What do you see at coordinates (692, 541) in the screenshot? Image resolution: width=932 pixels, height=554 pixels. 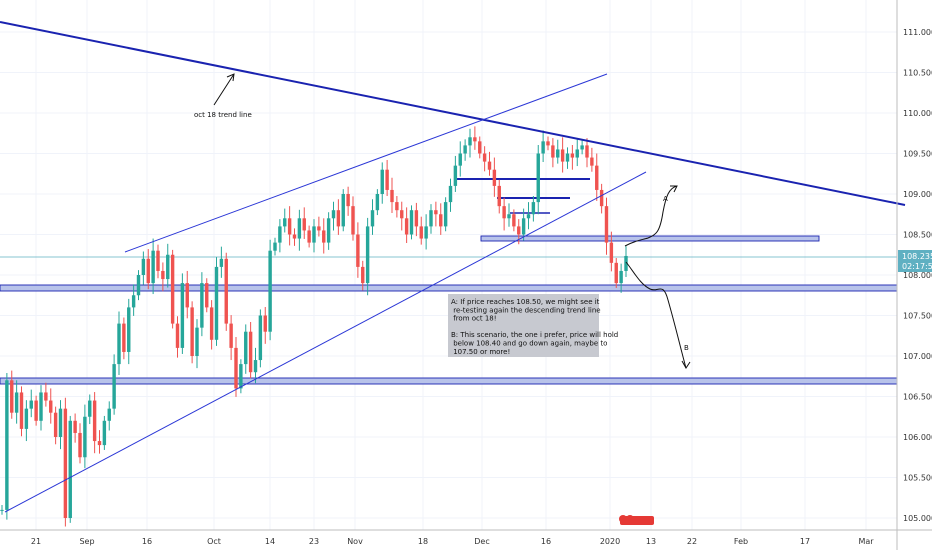 I see `time-tick-label: 22` at bounding box center [692, 541].